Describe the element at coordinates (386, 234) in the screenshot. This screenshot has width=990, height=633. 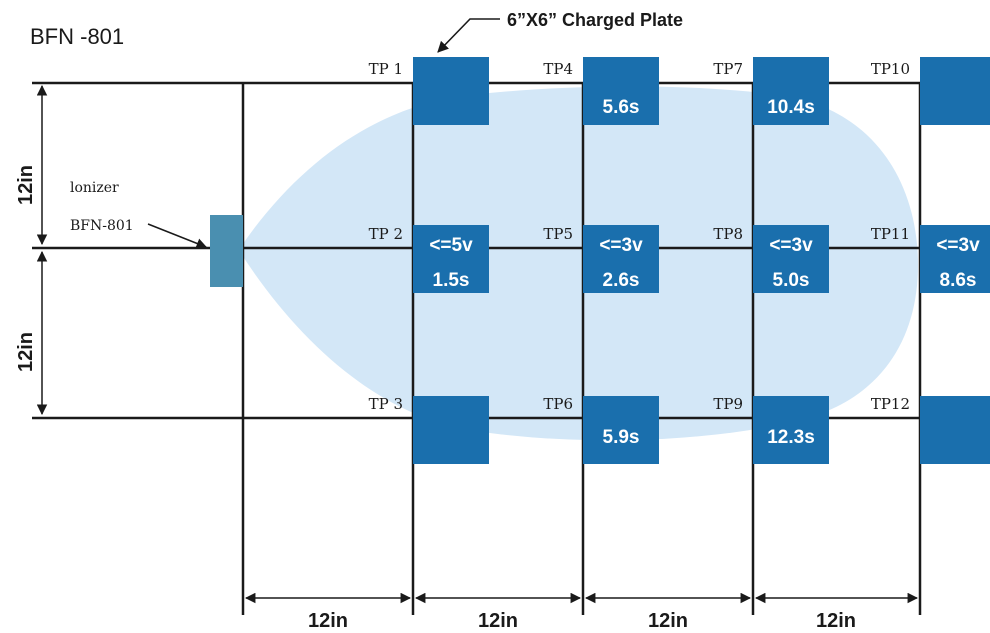
I see `test-point-label: TP 2` at that location.